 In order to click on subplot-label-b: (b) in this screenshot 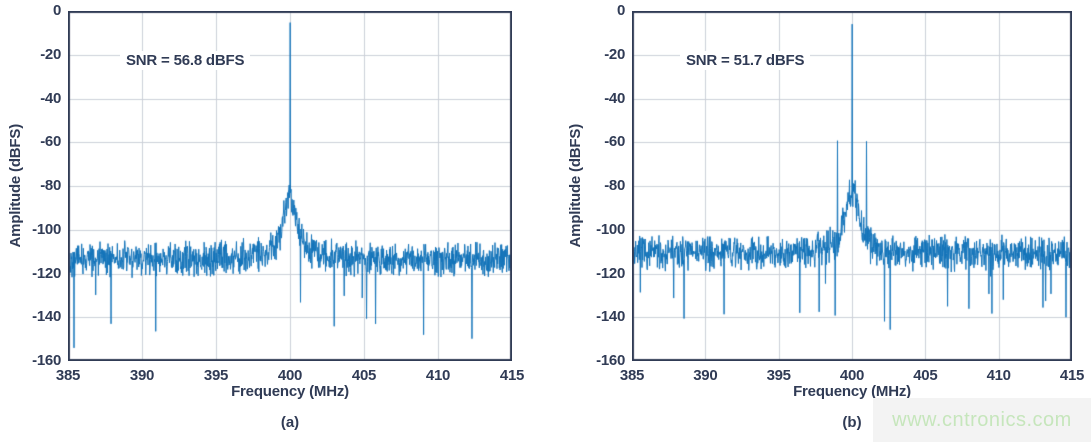, I will do `click(852, 422)`.